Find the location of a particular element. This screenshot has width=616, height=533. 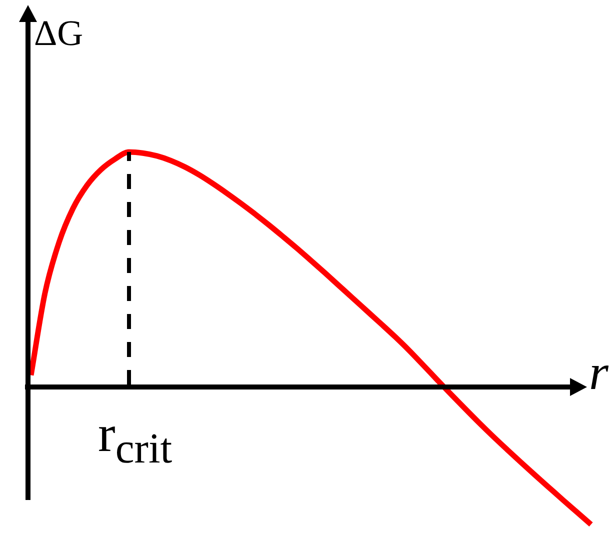

y-axis-title: ΔG is located at coordinates (59, 32).